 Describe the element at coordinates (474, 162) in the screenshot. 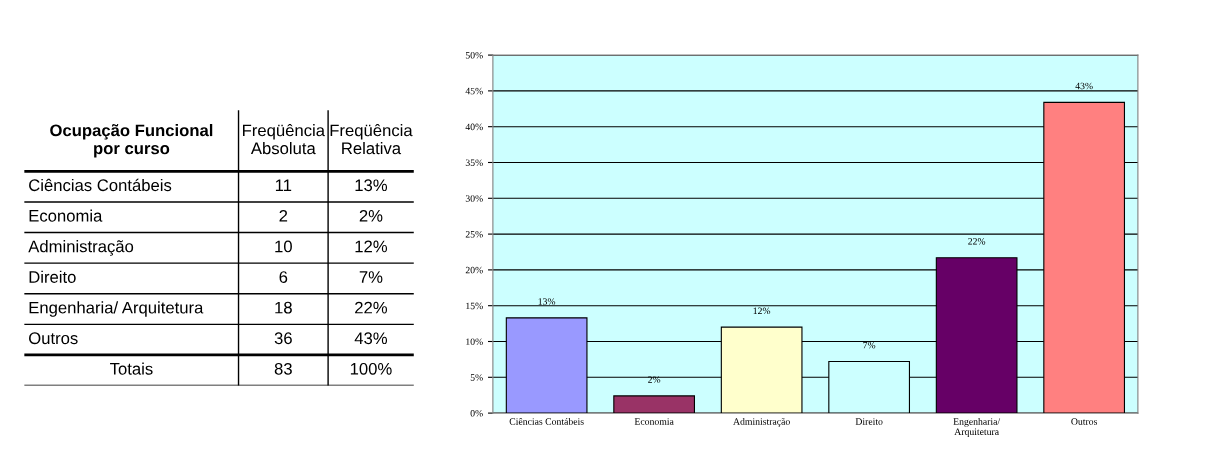

I see `y-tick-label: 35%` at that location.